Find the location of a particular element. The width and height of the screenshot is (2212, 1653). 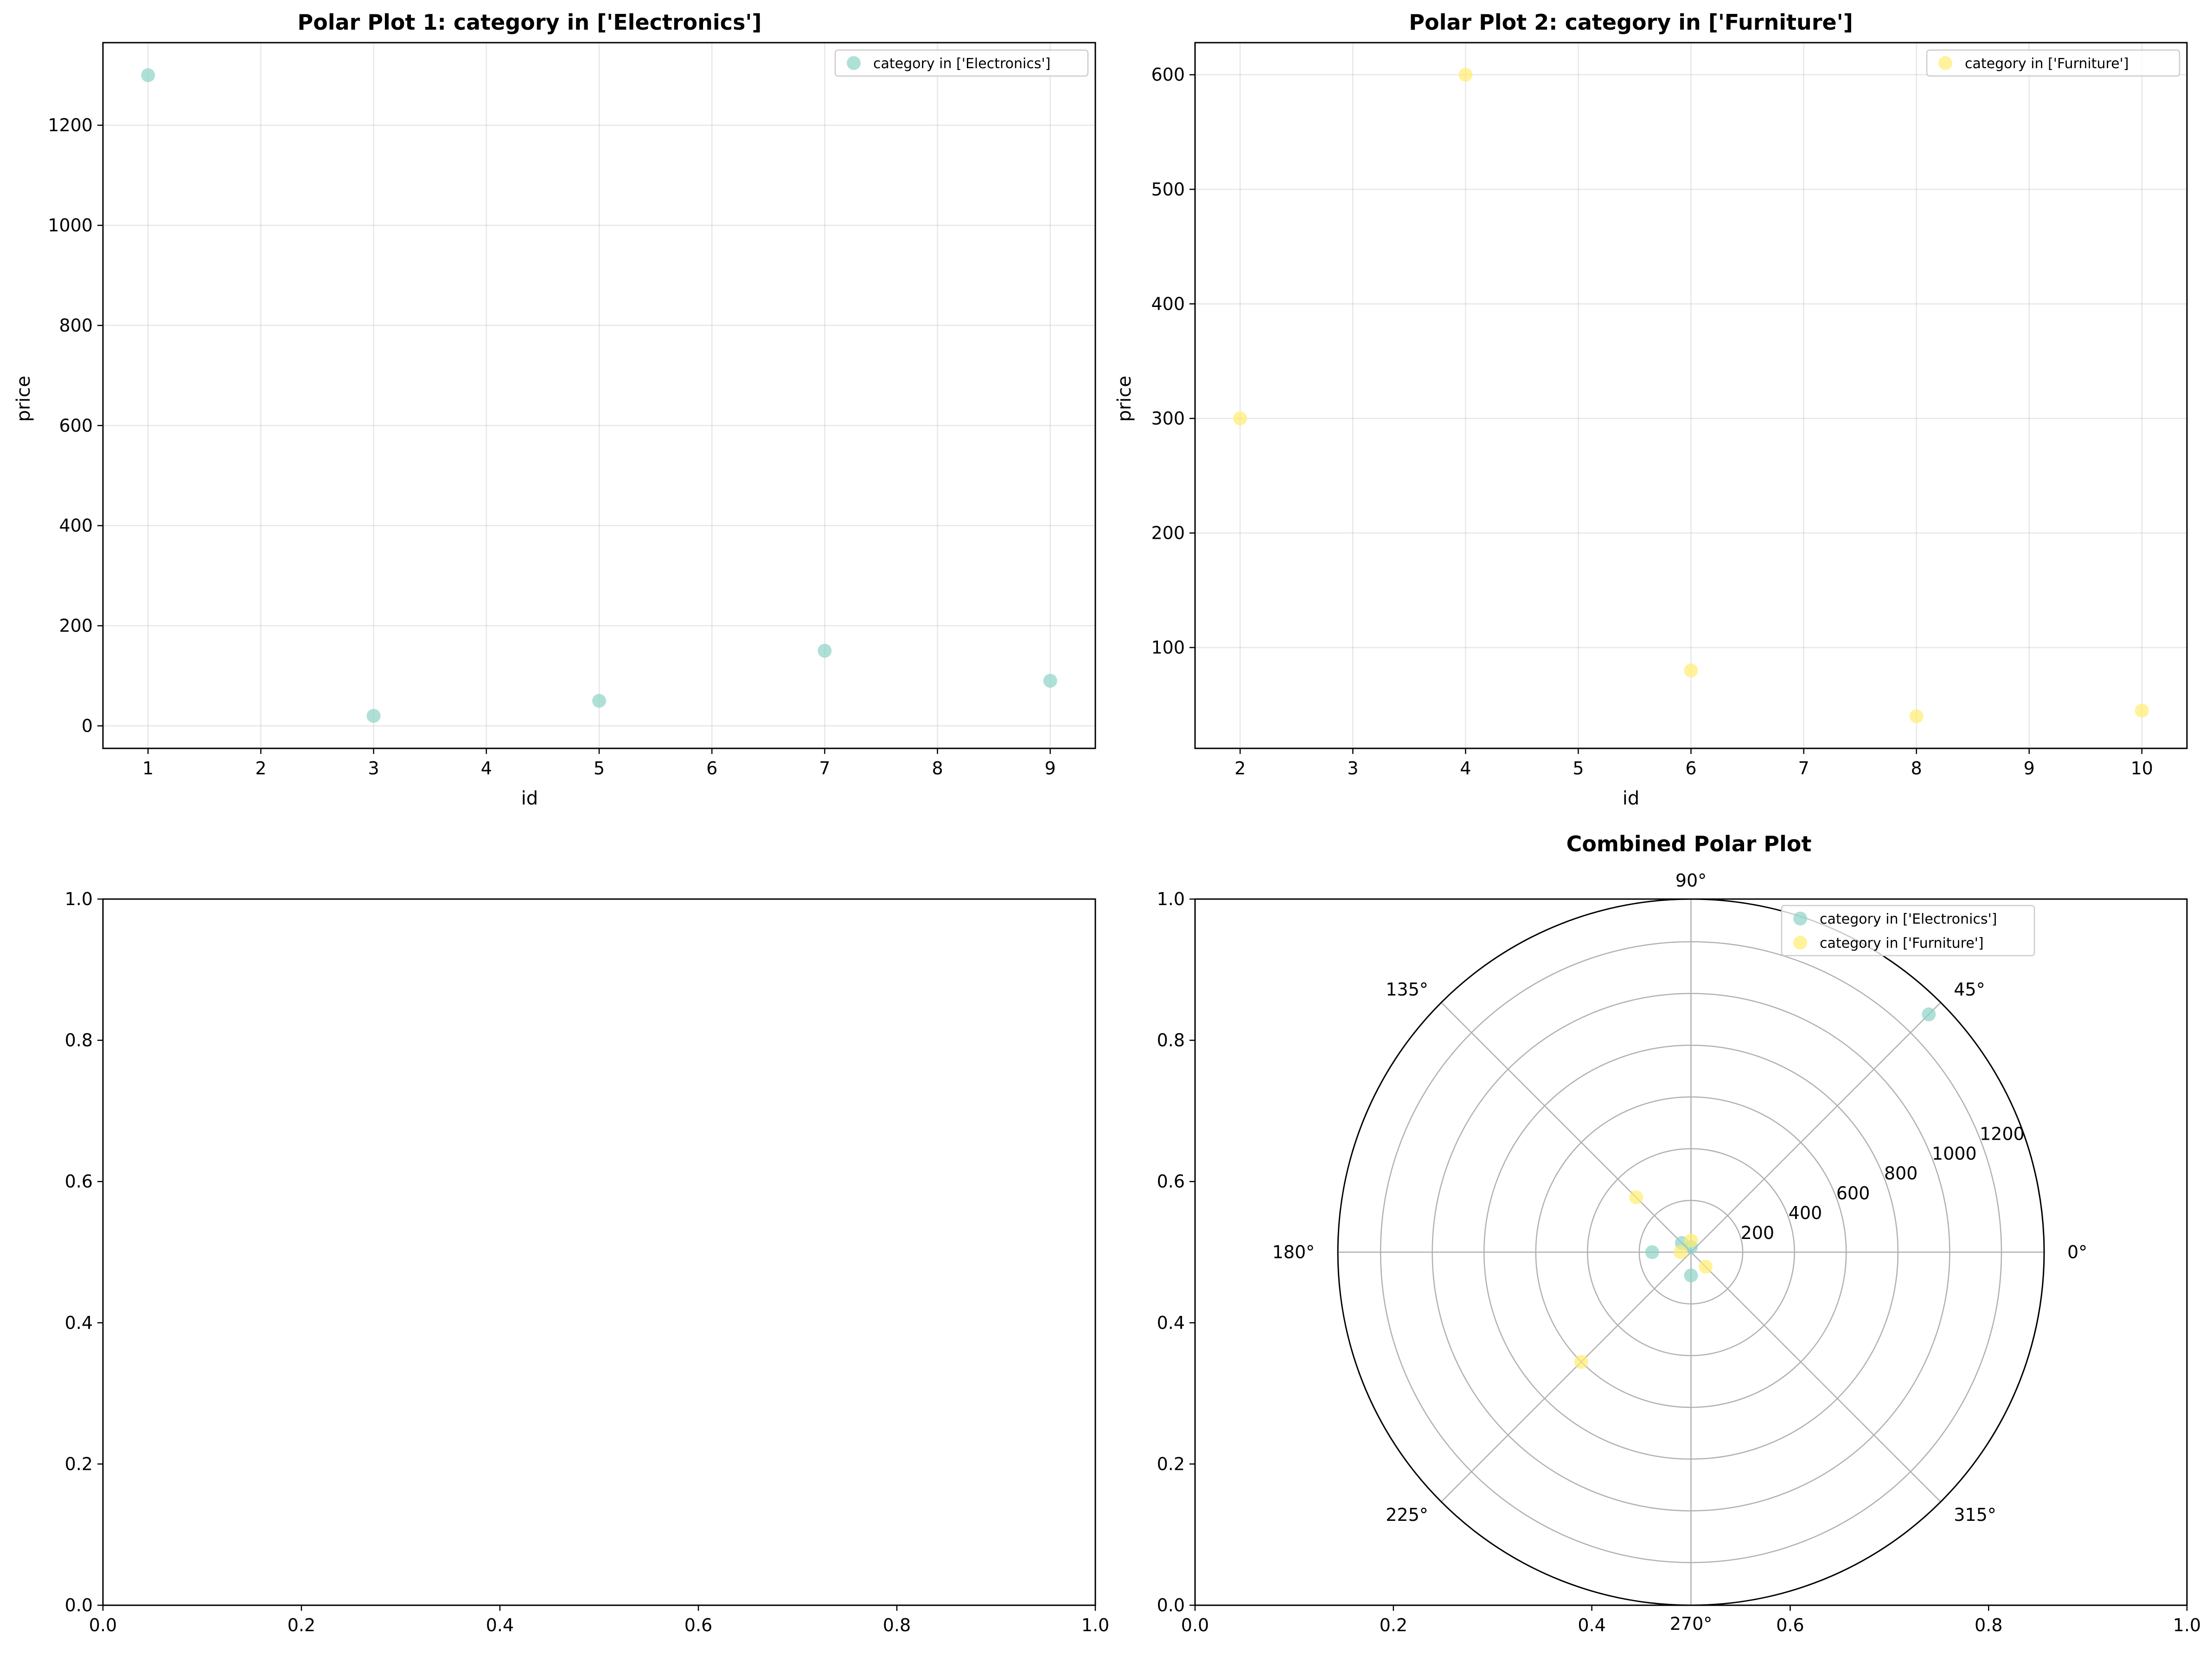

panel1-x-tick-label: 2 is located at coordinates (260, 768).